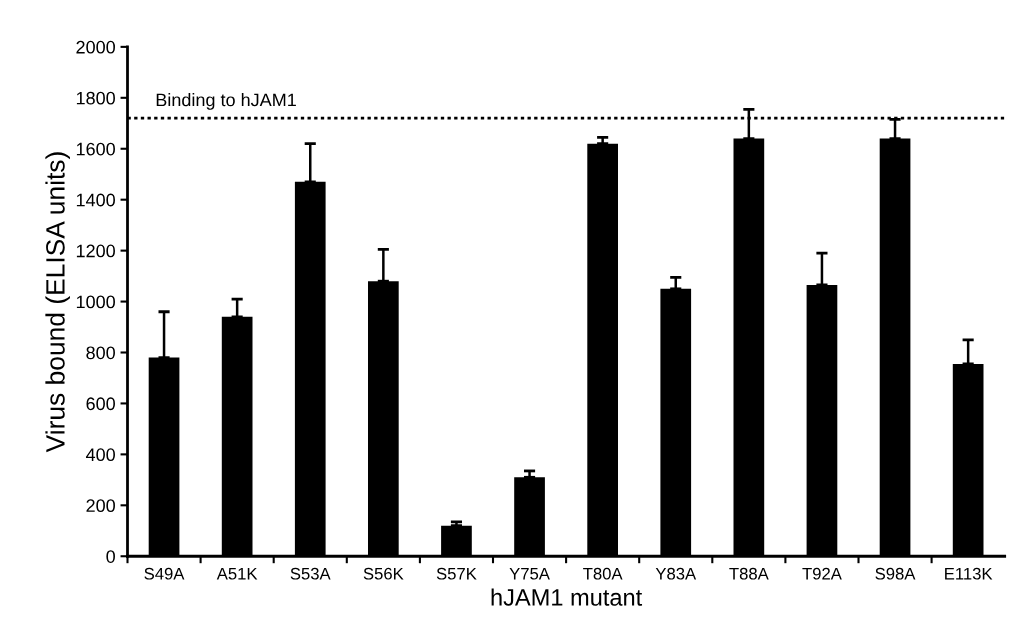 Image resolution: width=1020 pixels, height=625 pixels. Describe the element at coordinates (95, 251) in the screenshot. I see `y-tick-label: 1200` at that location.